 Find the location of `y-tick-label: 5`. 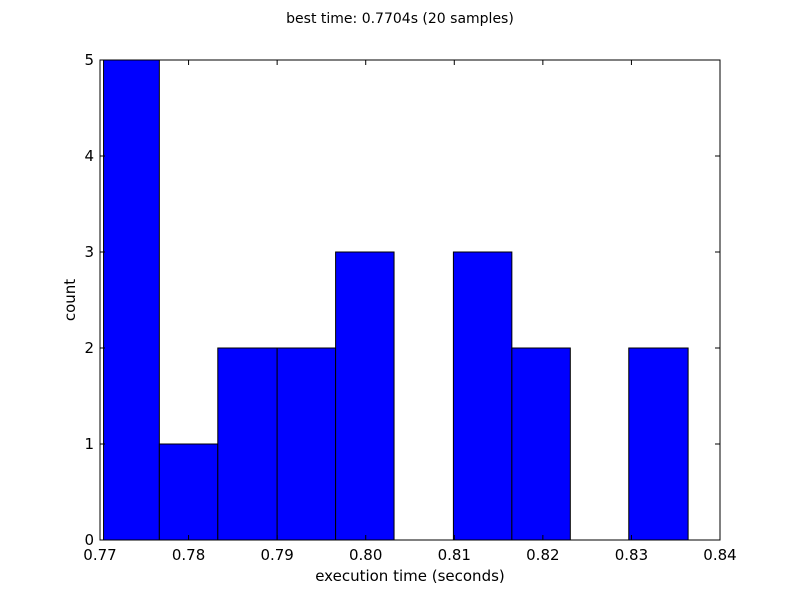

y-tick-label: 5 is located at coordinates (89, 60).